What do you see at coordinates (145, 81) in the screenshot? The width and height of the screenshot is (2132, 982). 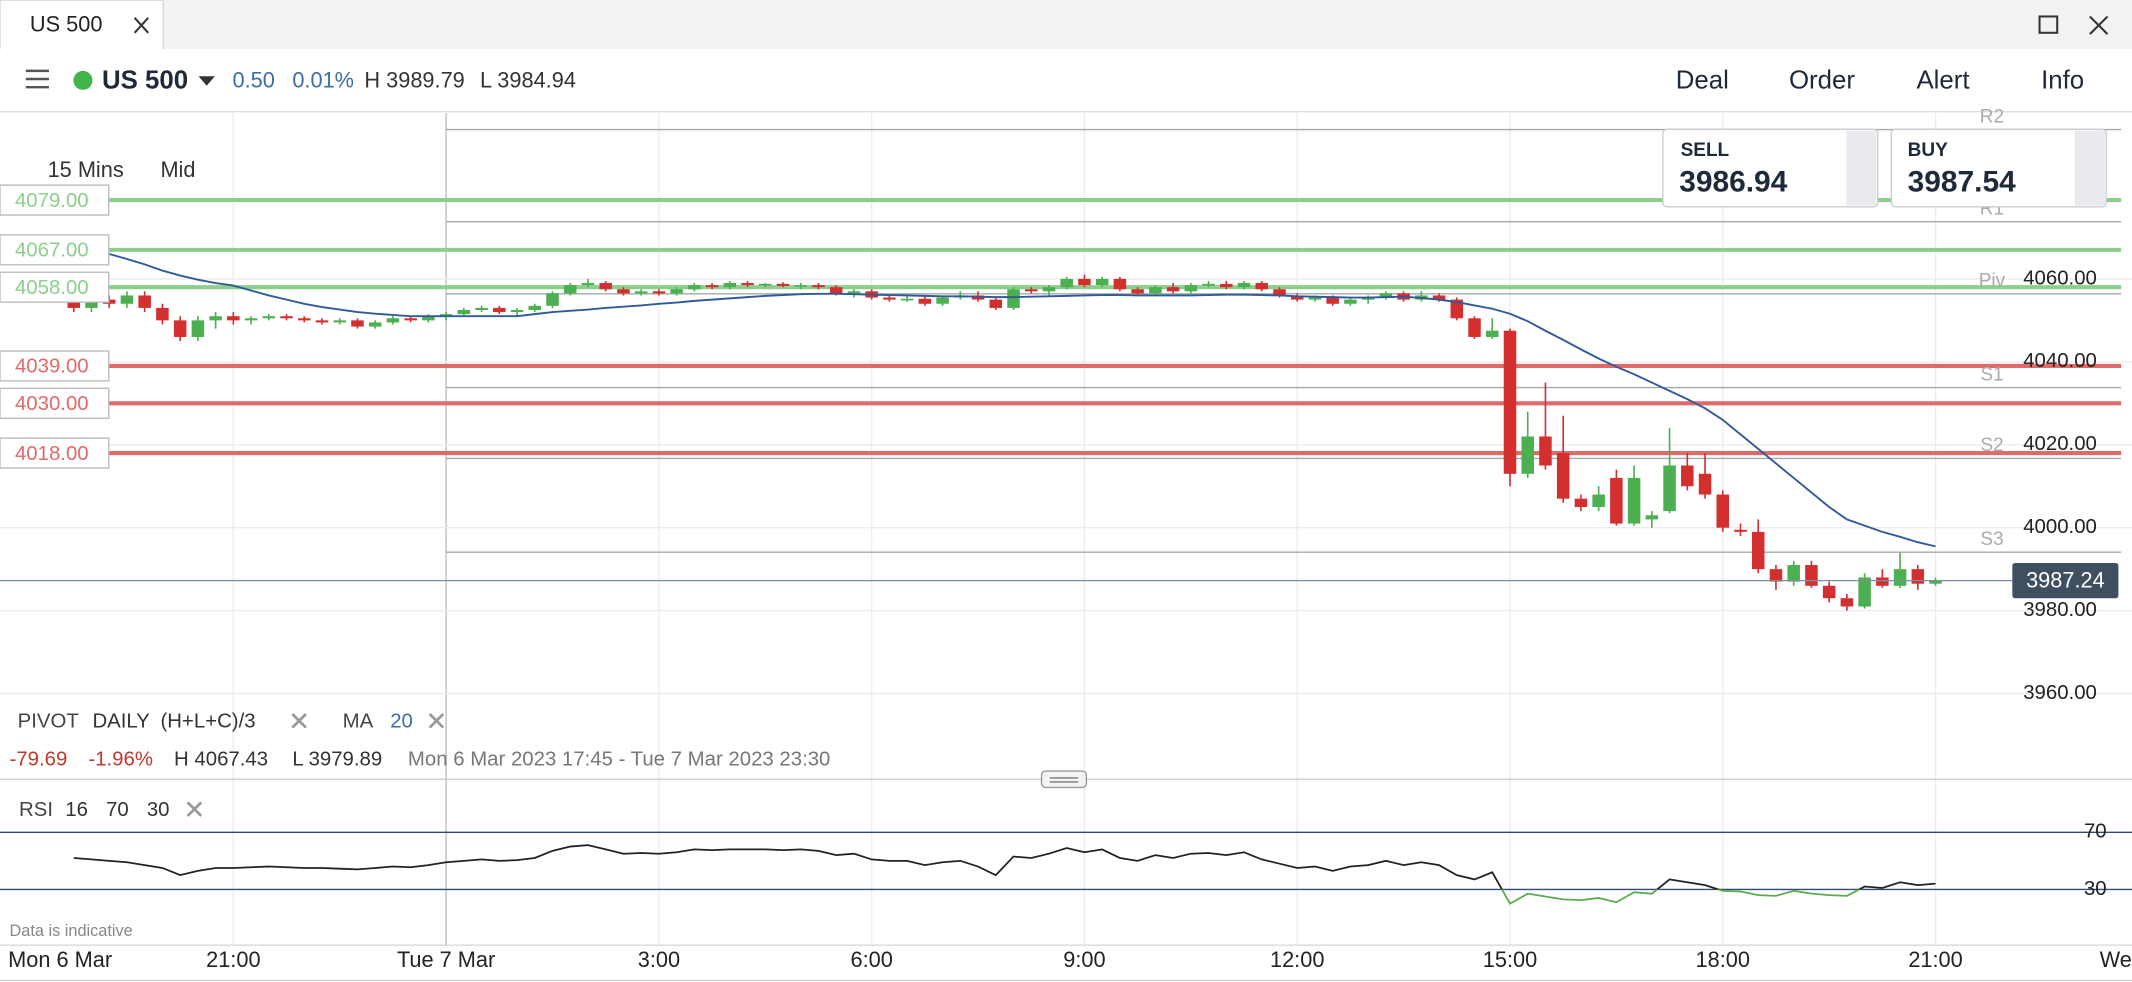 I see `instrument-name: US 500` at bounding box center [145, 81].